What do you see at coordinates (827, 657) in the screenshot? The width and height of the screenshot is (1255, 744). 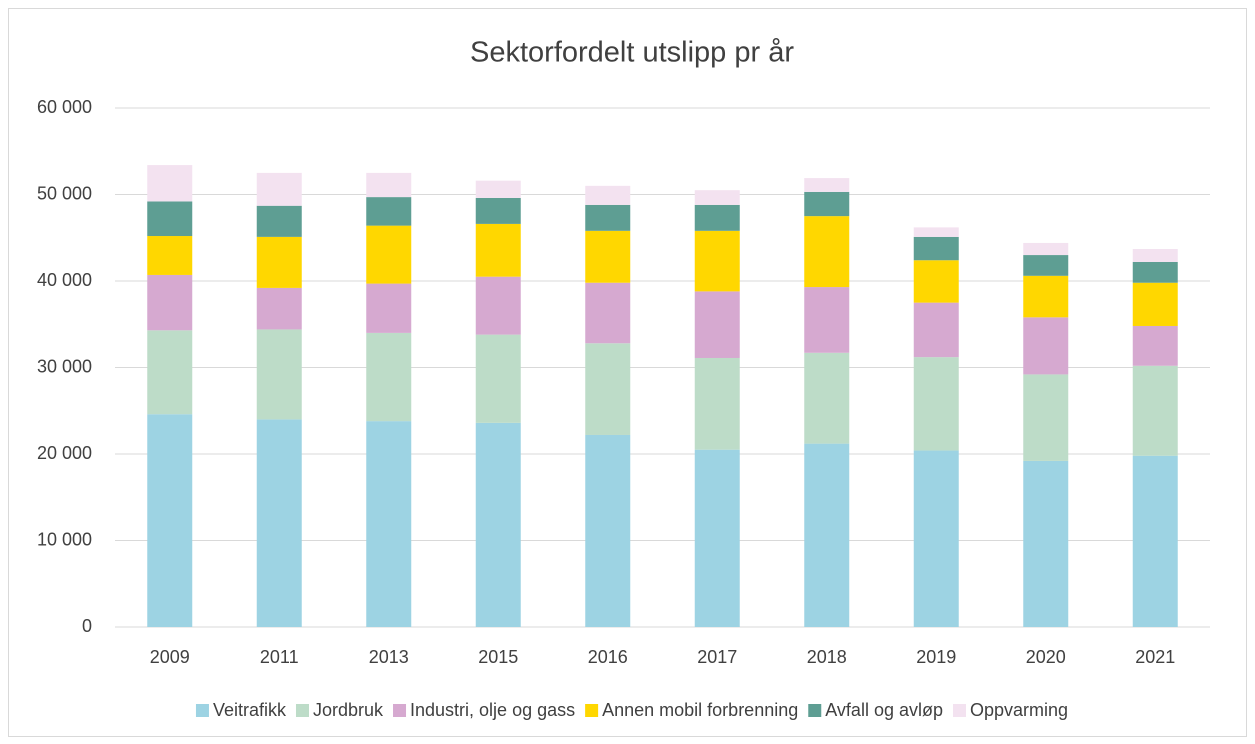 I see `x-tick-label: 2018` at bounding box center [827, 657].